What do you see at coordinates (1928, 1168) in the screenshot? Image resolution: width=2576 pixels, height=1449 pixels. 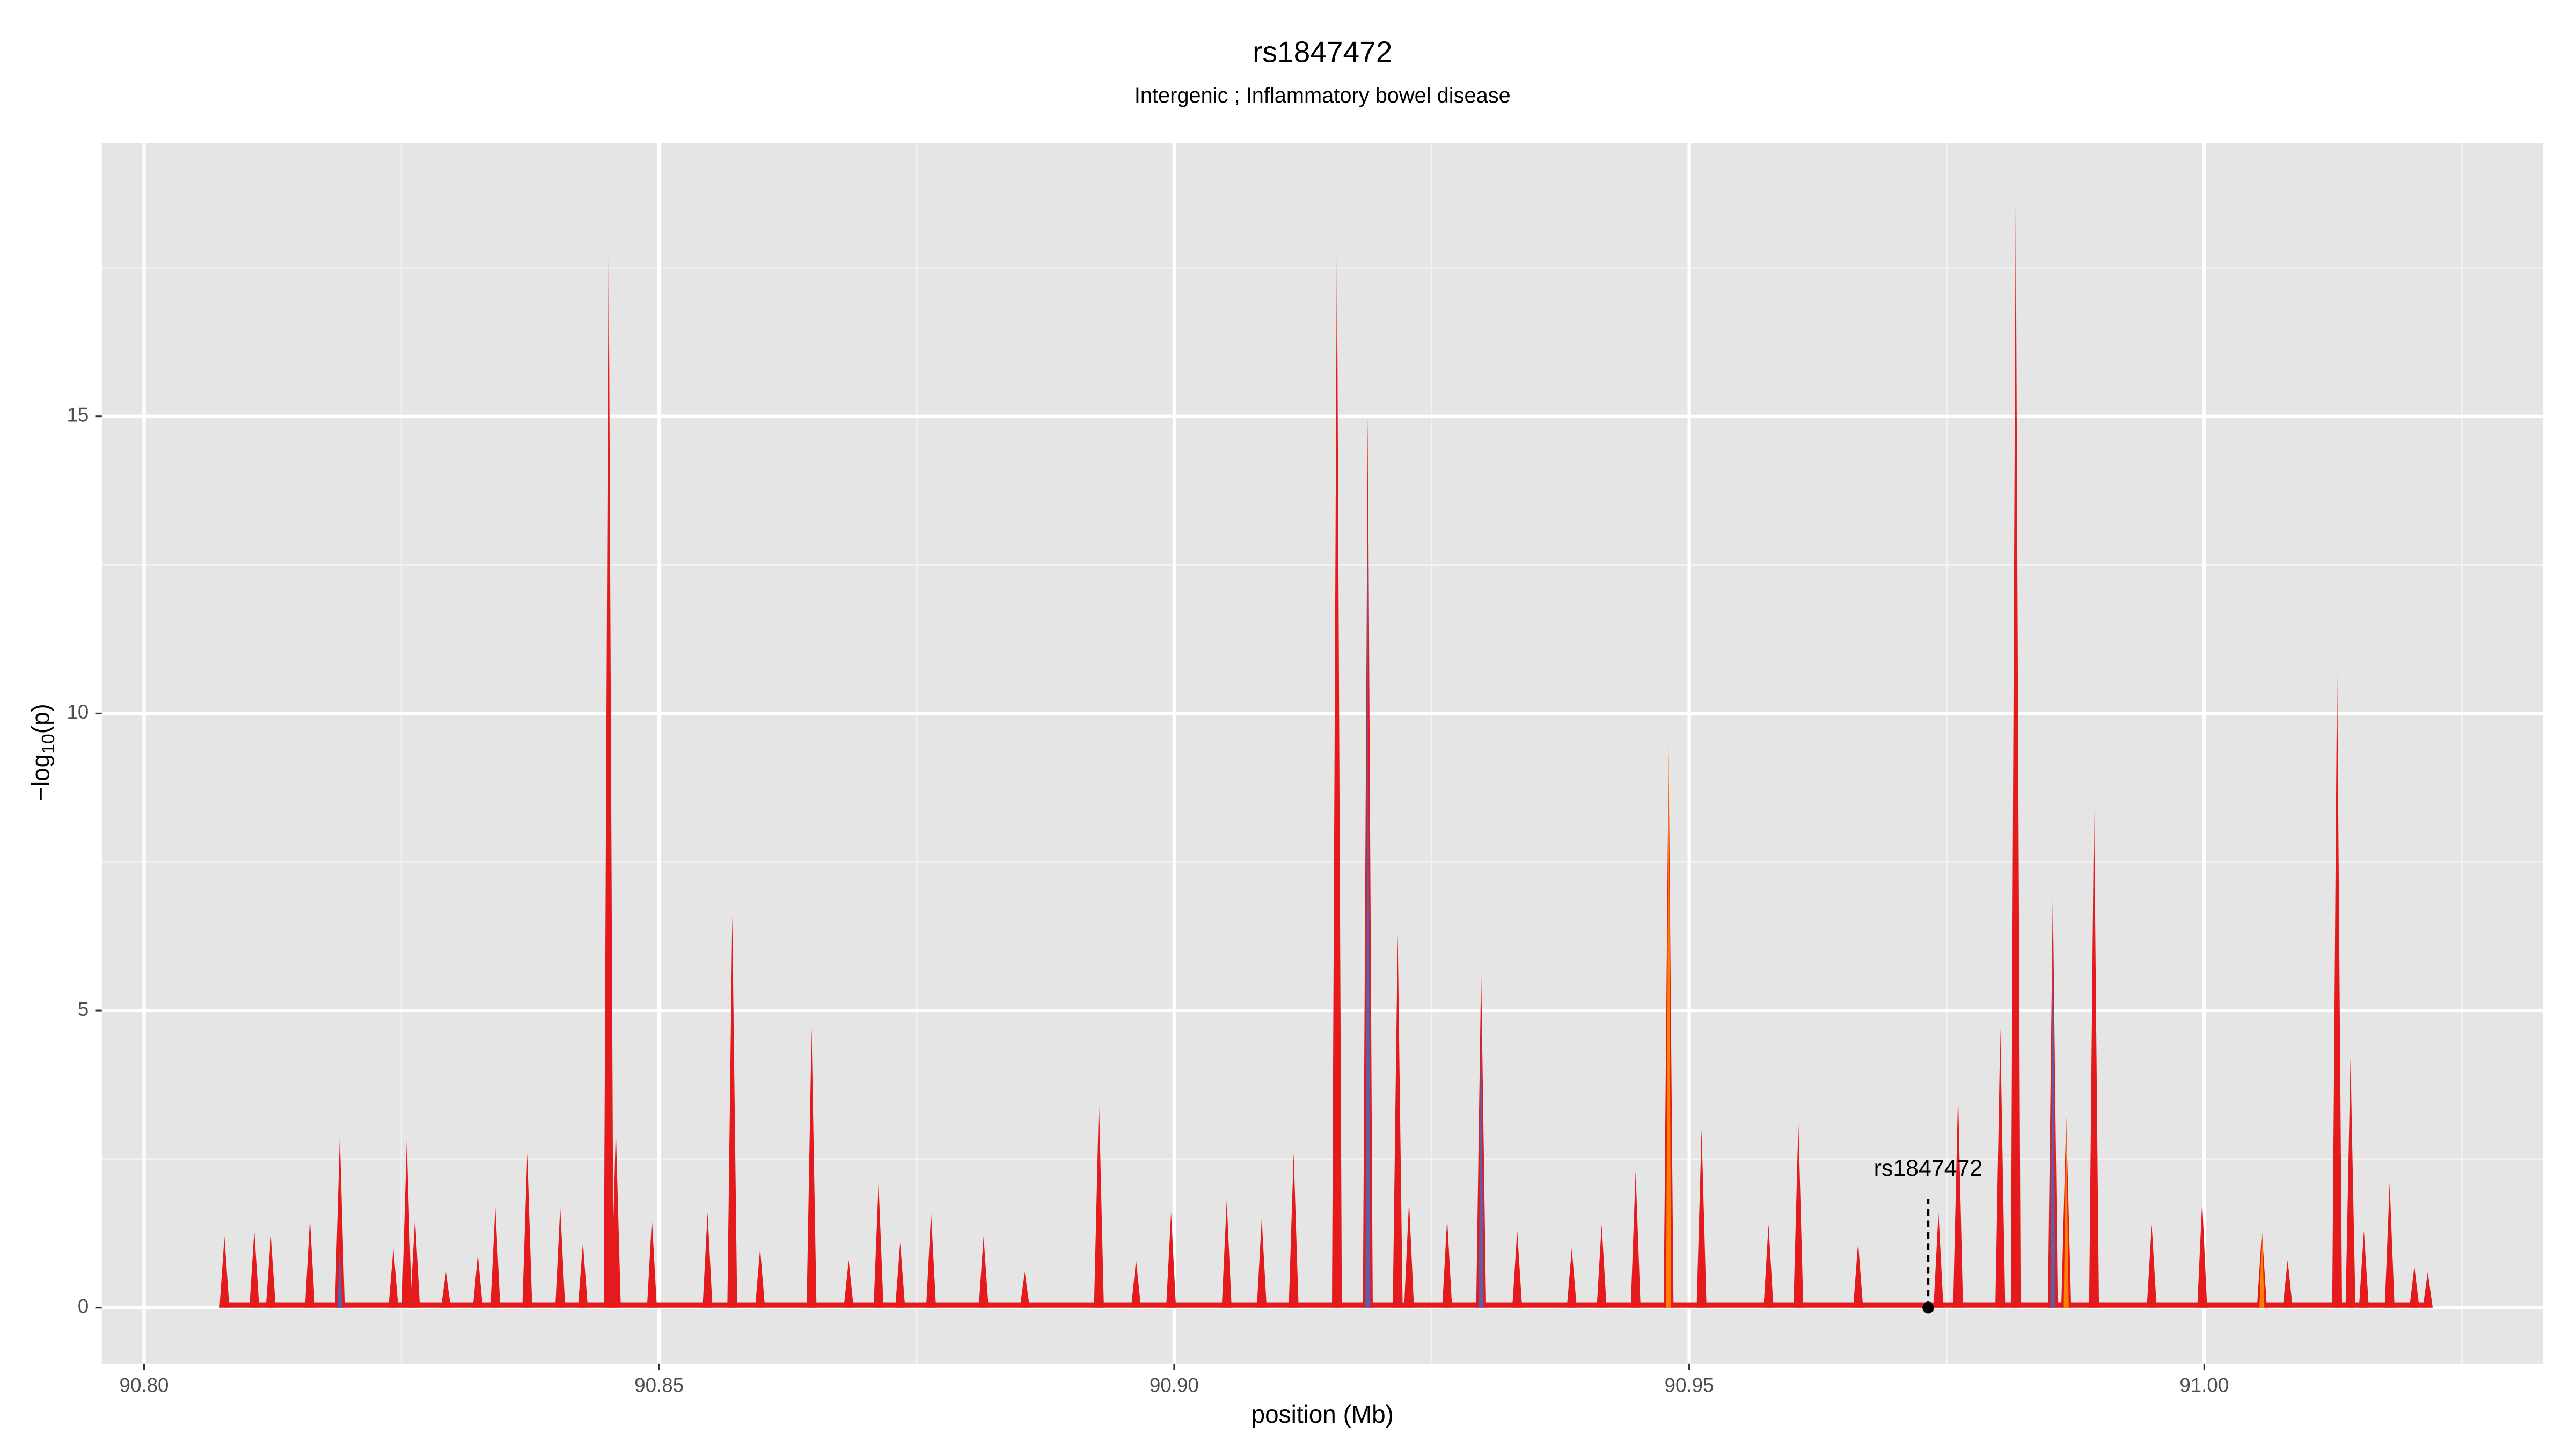 I see `annotation-label: rs1847472` at bounding box center [1928, 1168].